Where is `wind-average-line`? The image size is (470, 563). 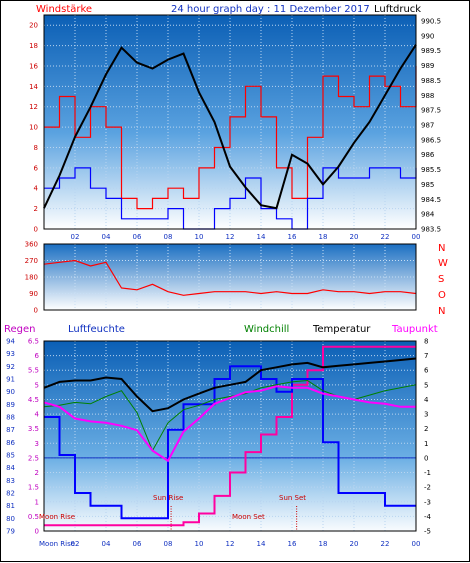
wind-average-line is located at coordinates (230, 198).